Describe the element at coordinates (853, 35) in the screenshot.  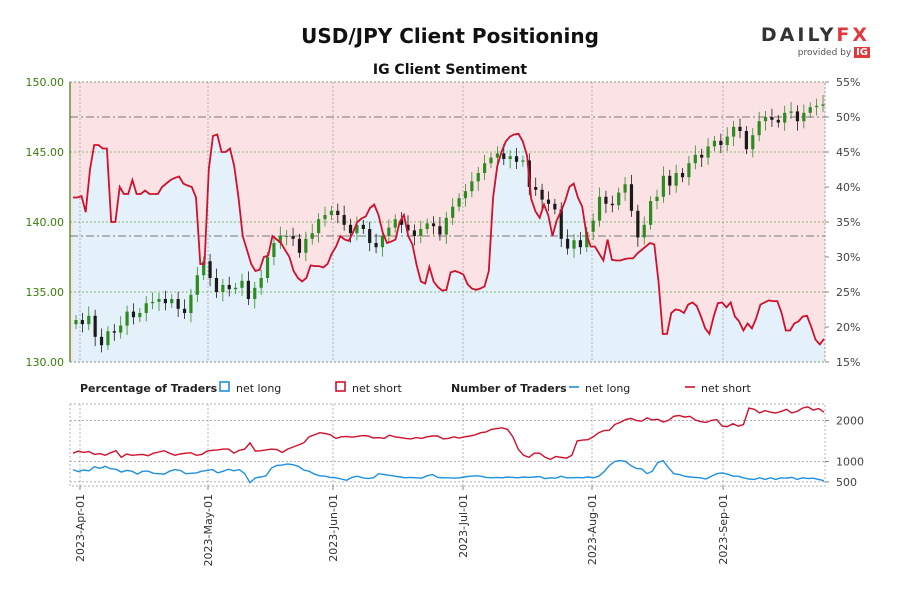
I see `logo-brand-right: FX` at that location.